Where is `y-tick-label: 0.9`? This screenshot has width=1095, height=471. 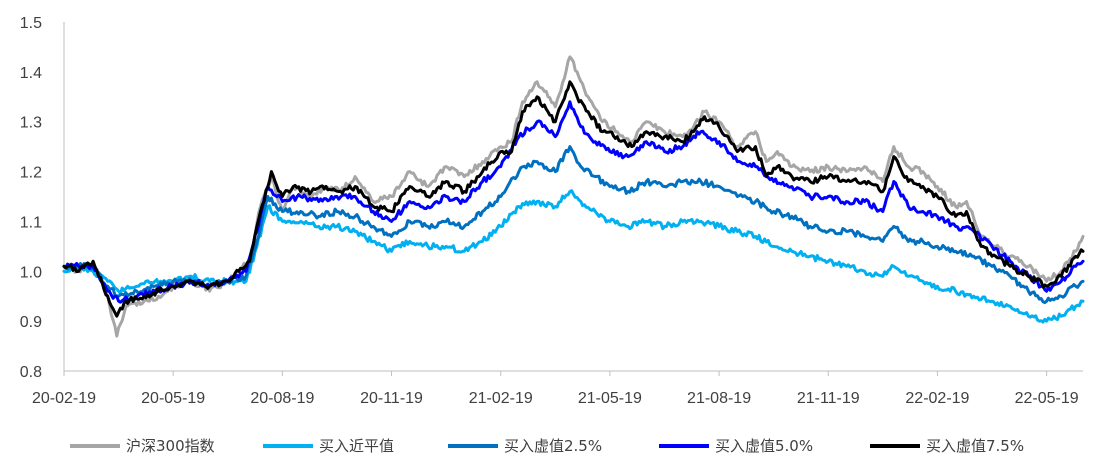
y-tick-label: 0.9 is located at coordinates (31, 322).